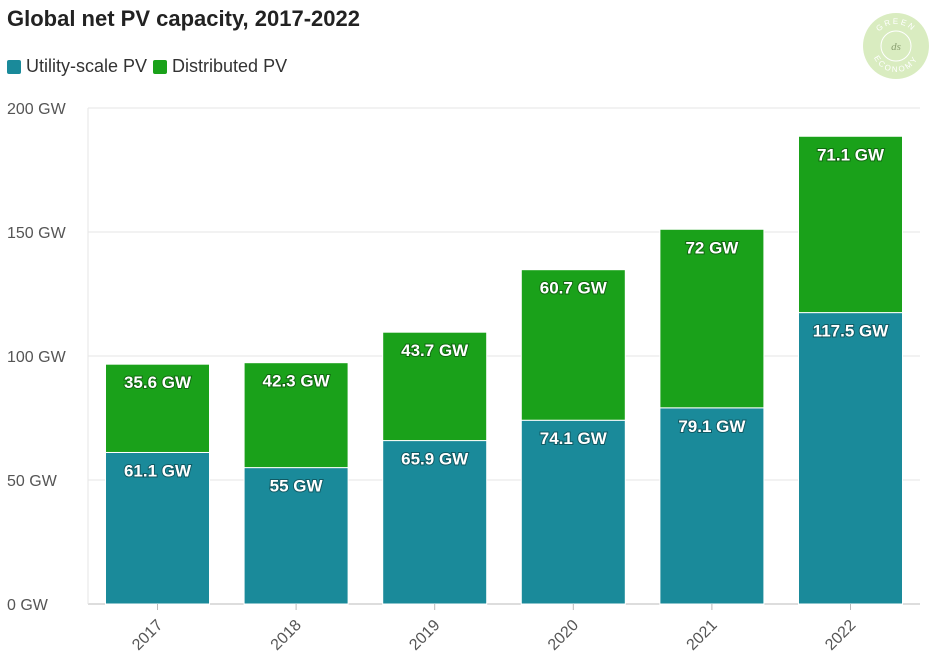  What do you see at coordinates (435, 522) in the screenshot?
I see `bar-utility-2019` at bounding box center [435, 522].